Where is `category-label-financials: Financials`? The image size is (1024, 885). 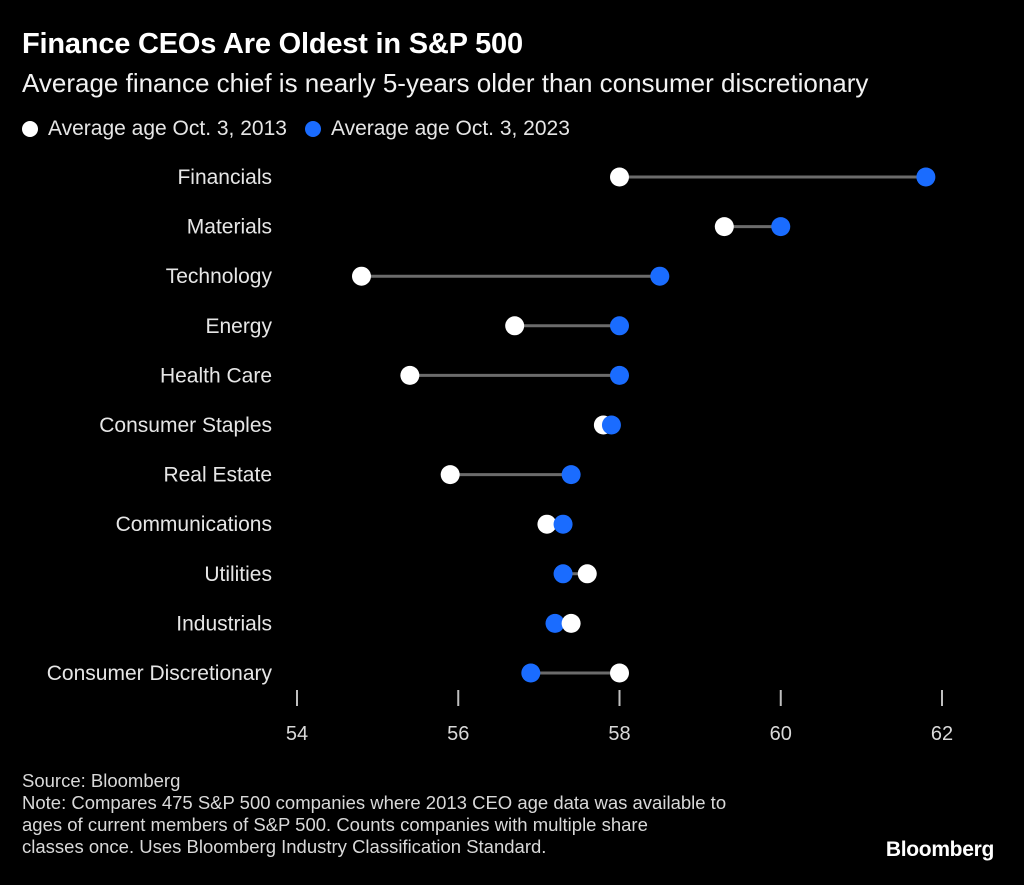
category-label-financials: Financials is located at coordinates (224, 177).